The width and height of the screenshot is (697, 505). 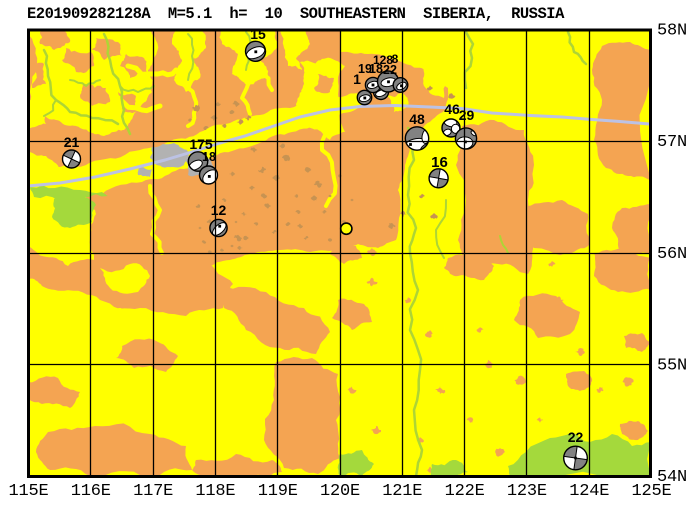 I want to click on svg-text: 58N, so click(x=672, y=31).